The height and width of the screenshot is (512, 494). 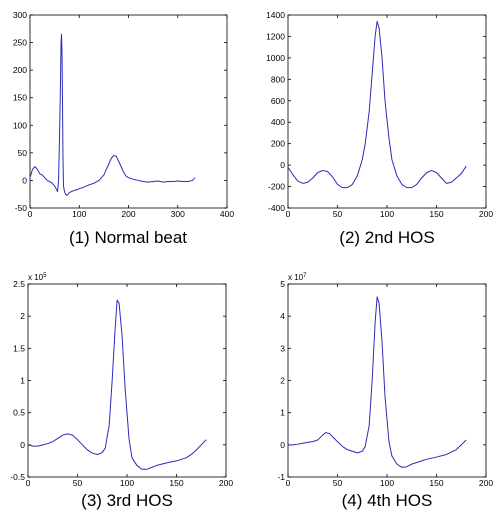 What do you see at coordinates (20, 15) in the screenshot?
I see `y-tick-label: 300` at bounding box center [20, 15].